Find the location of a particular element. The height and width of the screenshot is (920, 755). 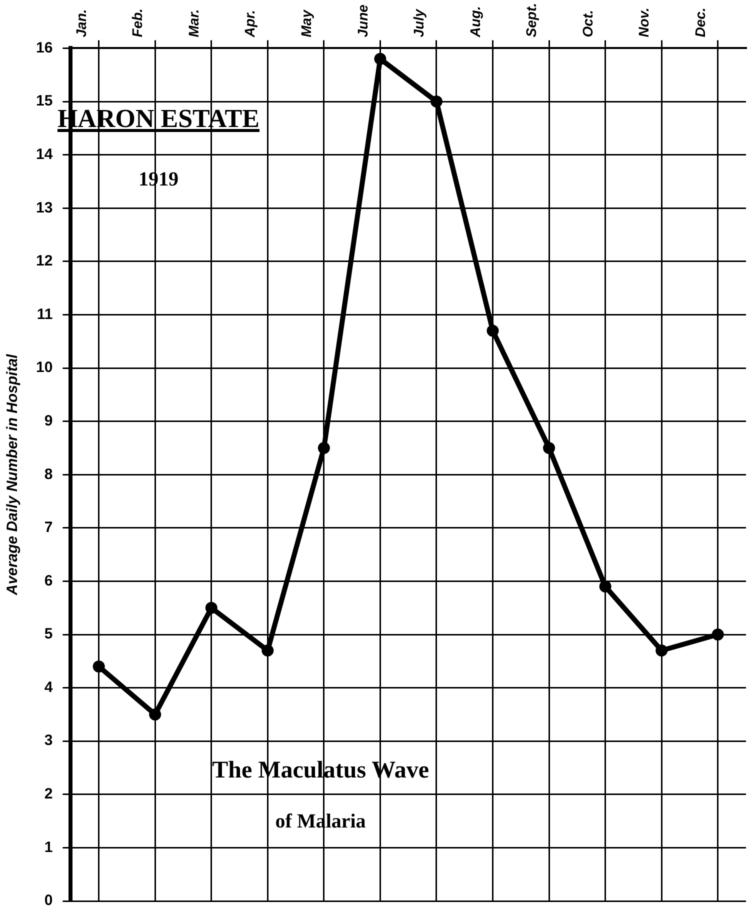

y-tick-label: 8 is located at coordinates (48, 474).